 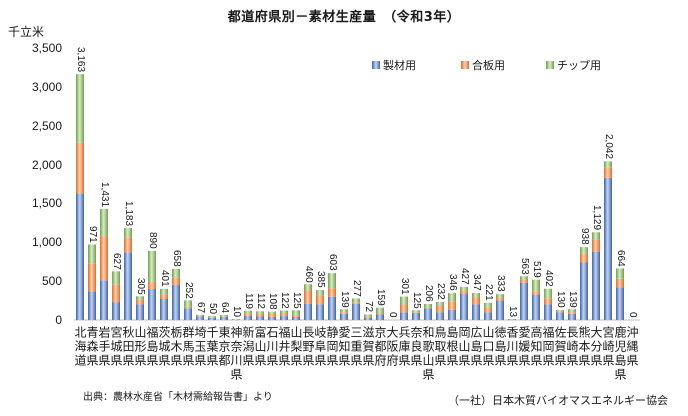 What do you see at coordinates (536, 347) in the screenshot?
I see `category-label-38: 高知県` at bounding box center [536, 347].